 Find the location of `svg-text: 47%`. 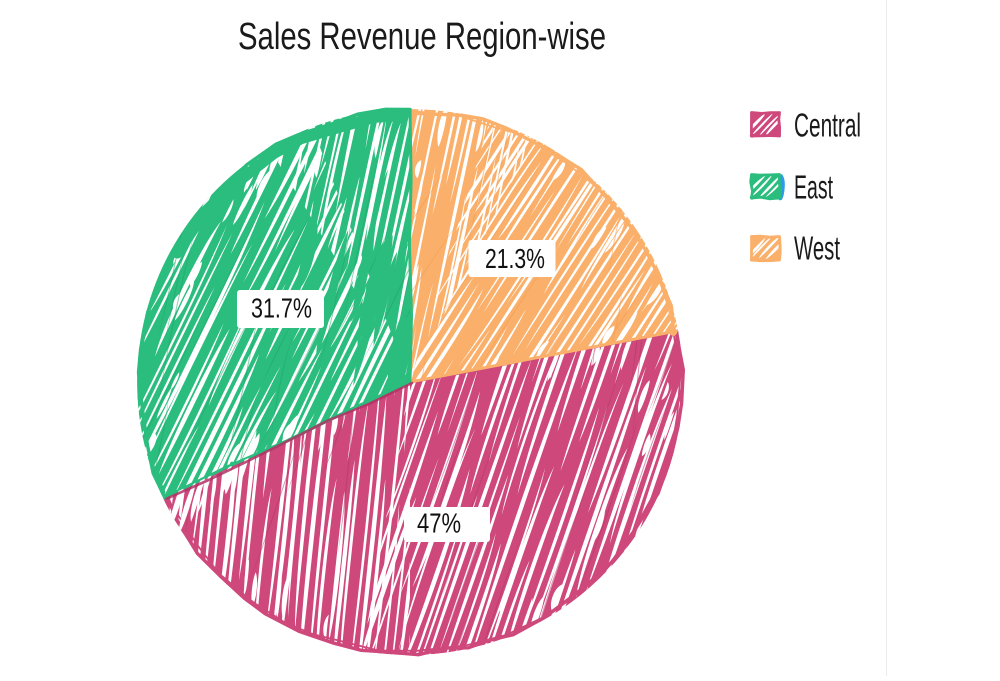

svg-text: 47% is located at coordinates (439, 523).